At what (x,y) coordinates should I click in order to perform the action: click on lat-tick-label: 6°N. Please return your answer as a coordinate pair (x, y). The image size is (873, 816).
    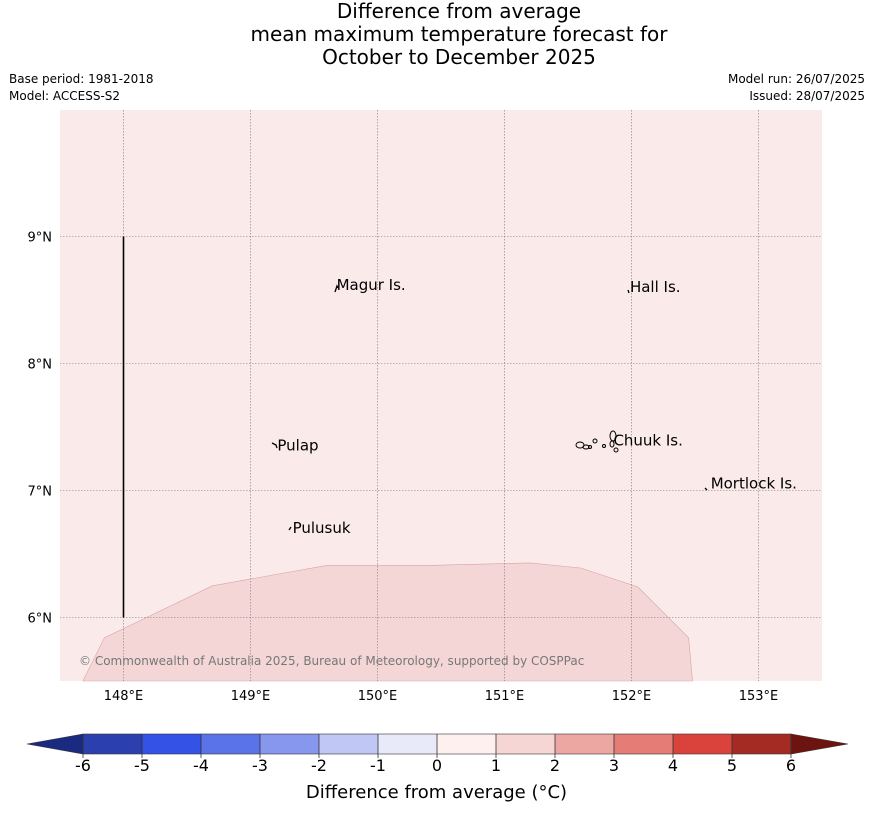
    Looking at the image, I should click on (40, 619).